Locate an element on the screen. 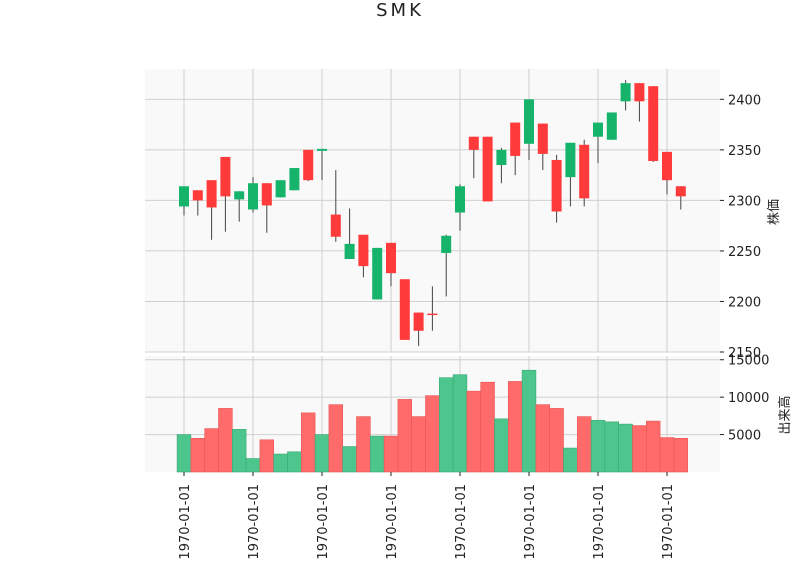 The image size is (800, 575). price-axis-label: 株価 is located at coordinates (774, 212).